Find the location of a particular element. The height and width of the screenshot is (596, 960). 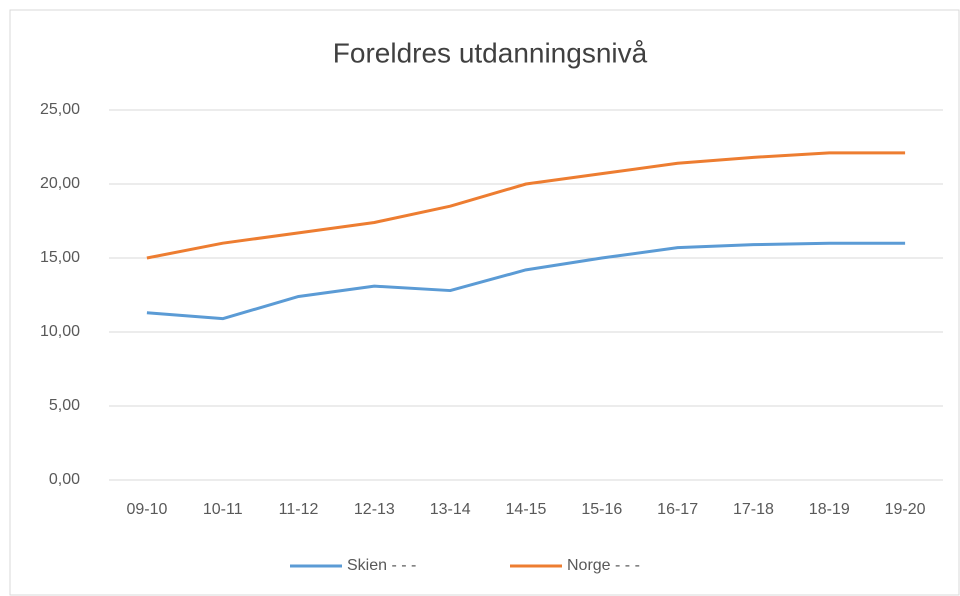

x-tick-label: 18-19 is located at coordinates (829, 509).